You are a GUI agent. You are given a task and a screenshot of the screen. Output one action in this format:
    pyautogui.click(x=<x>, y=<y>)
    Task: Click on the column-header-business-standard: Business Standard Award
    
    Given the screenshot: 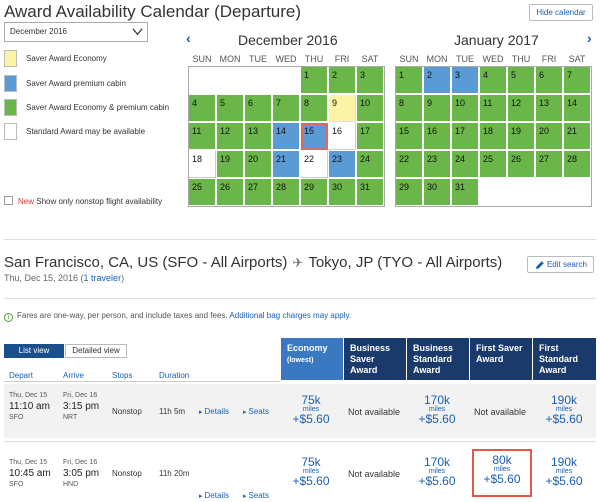 What is the action you would take?
    pyautogui.click(x=438, y=359)
    